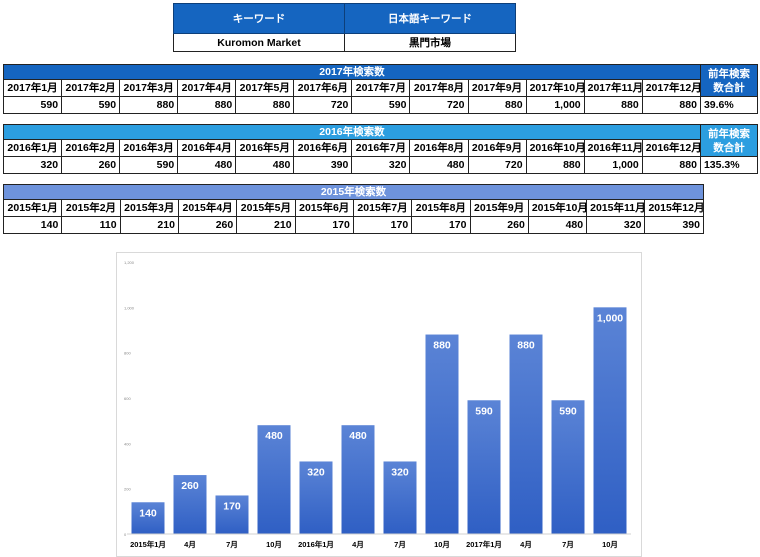 This screenshot has width=760, height=557. I want to click on month-header: 2017年10月, so click(555, 88).